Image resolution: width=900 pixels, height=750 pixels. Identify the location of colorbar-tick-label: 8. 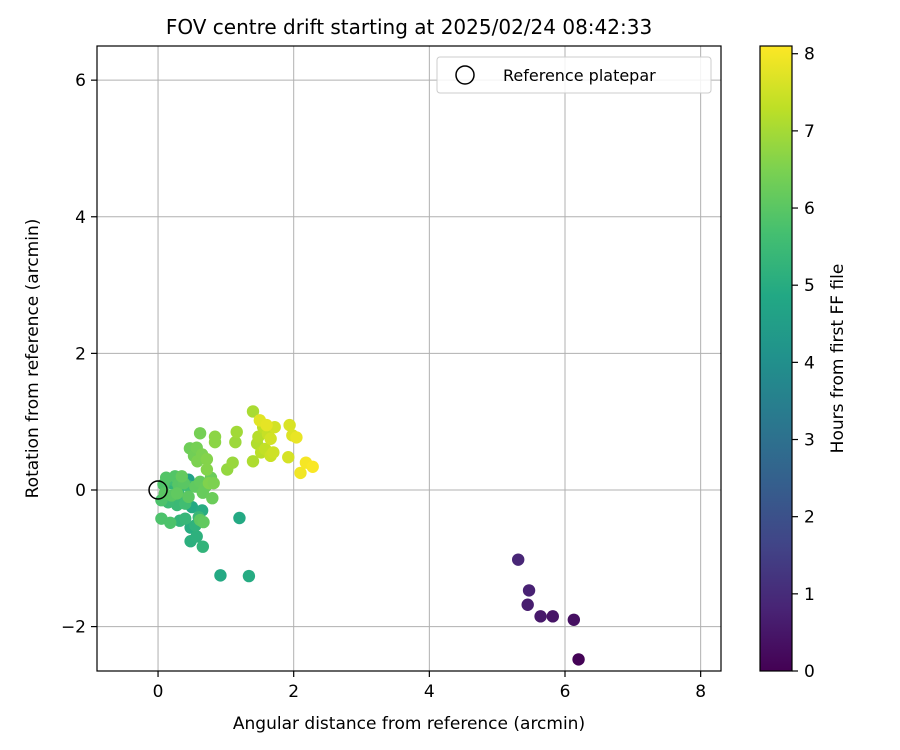
(809, 55).